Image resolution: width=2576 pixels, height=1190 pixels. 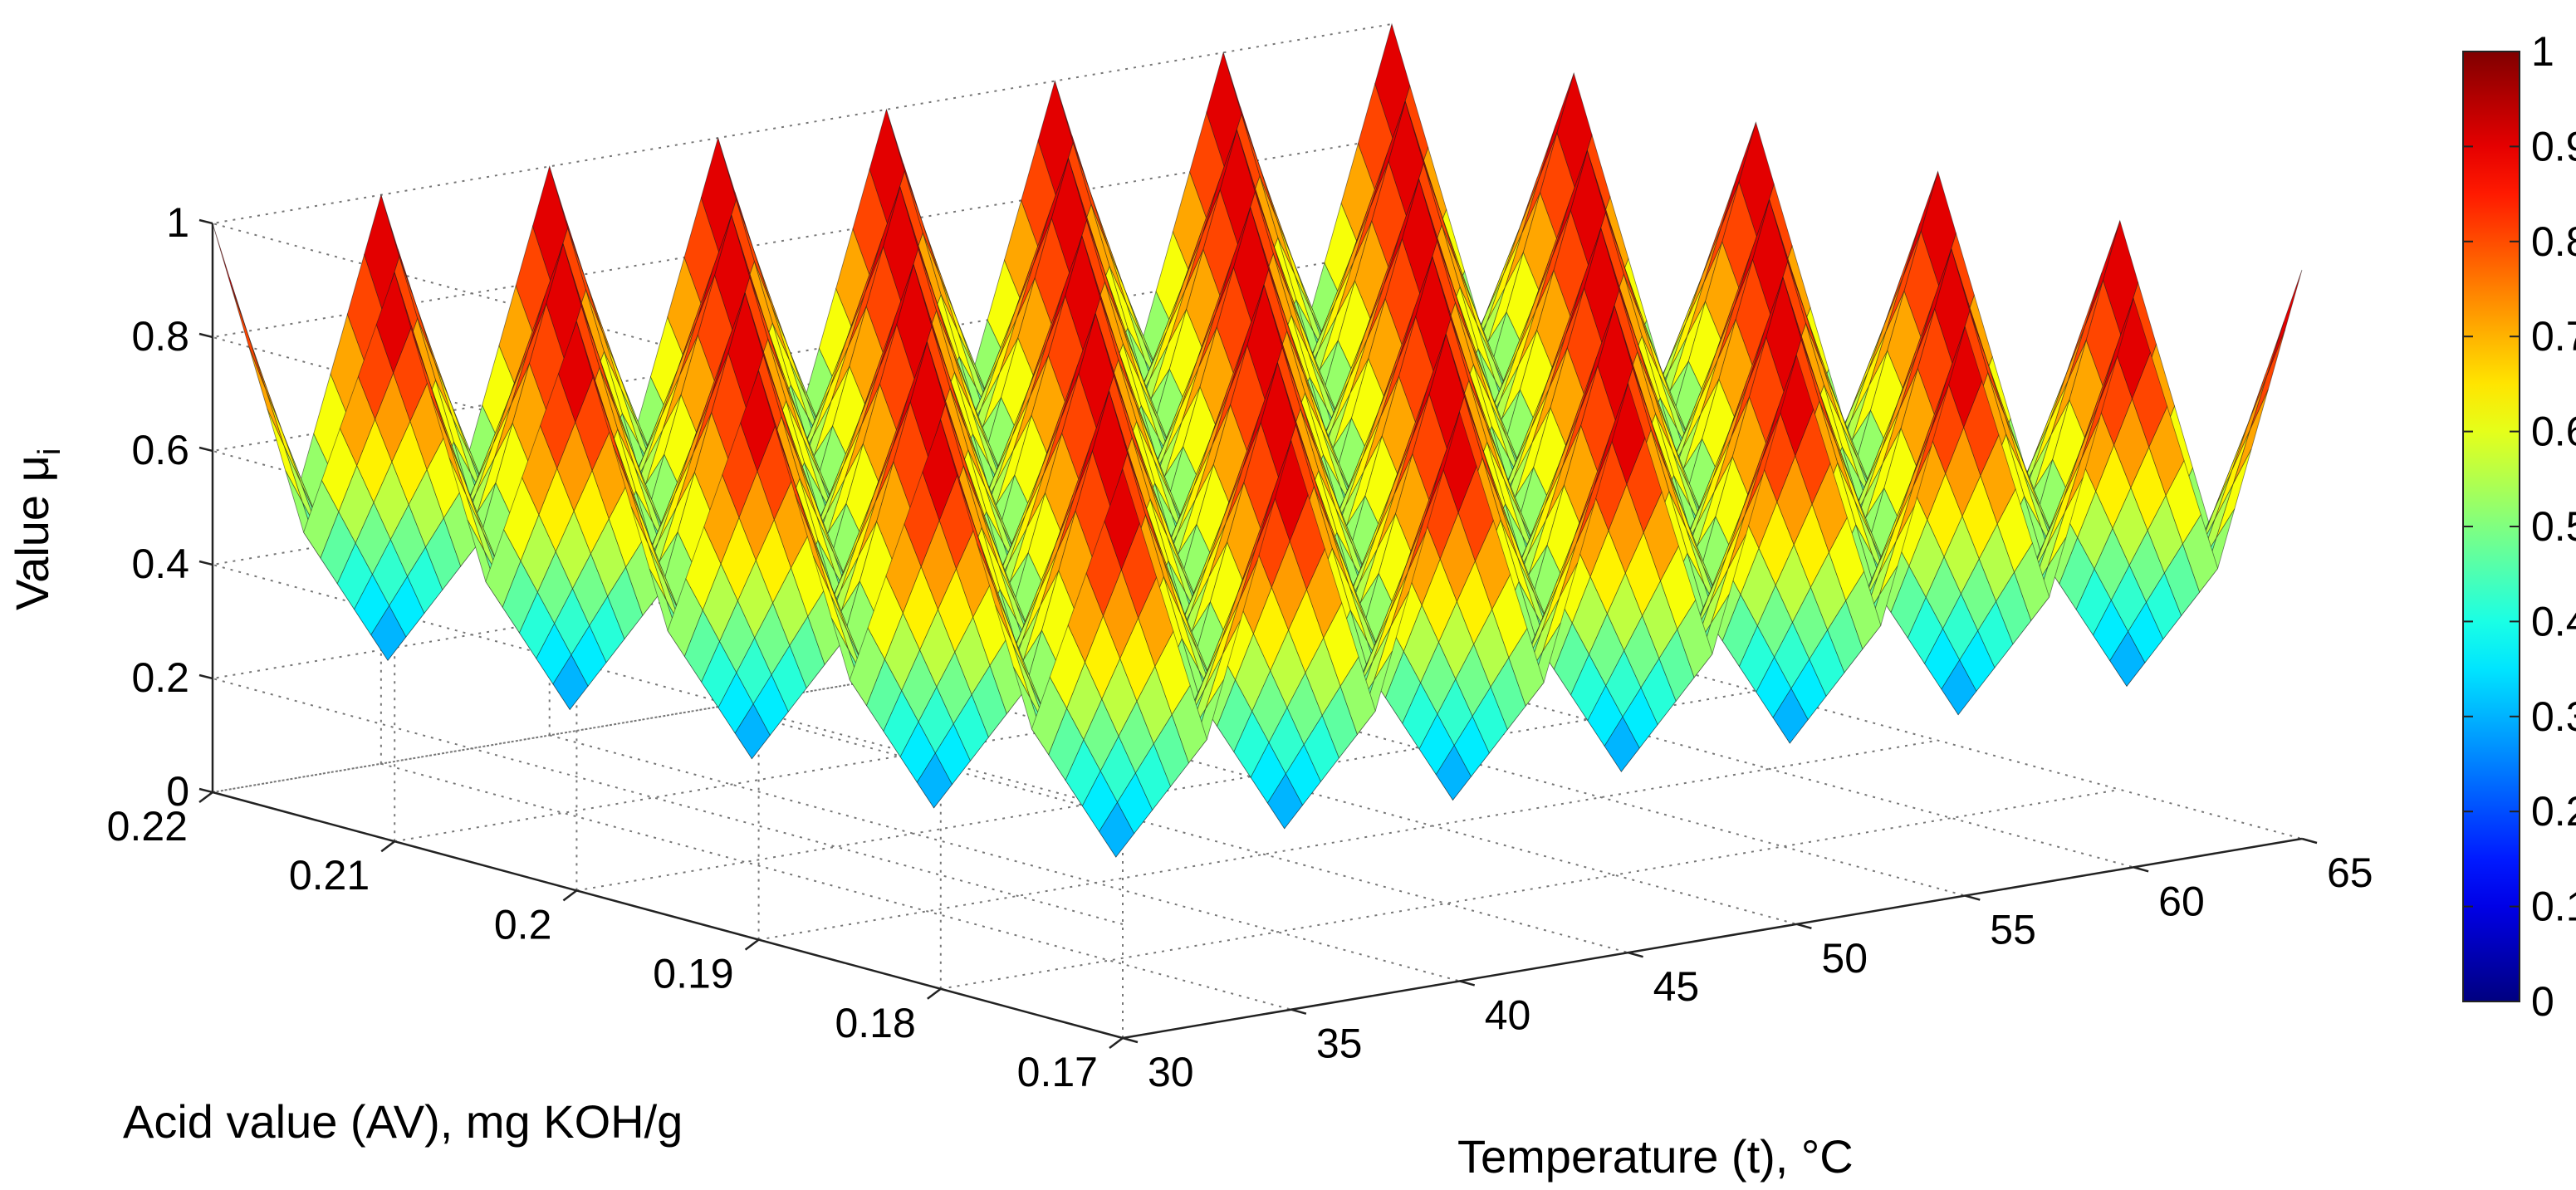 What do you see at coordinates (1340, 1044) in the screenshot?
I see `x-tick-label: 35` at bounding box center [1340, 1044].